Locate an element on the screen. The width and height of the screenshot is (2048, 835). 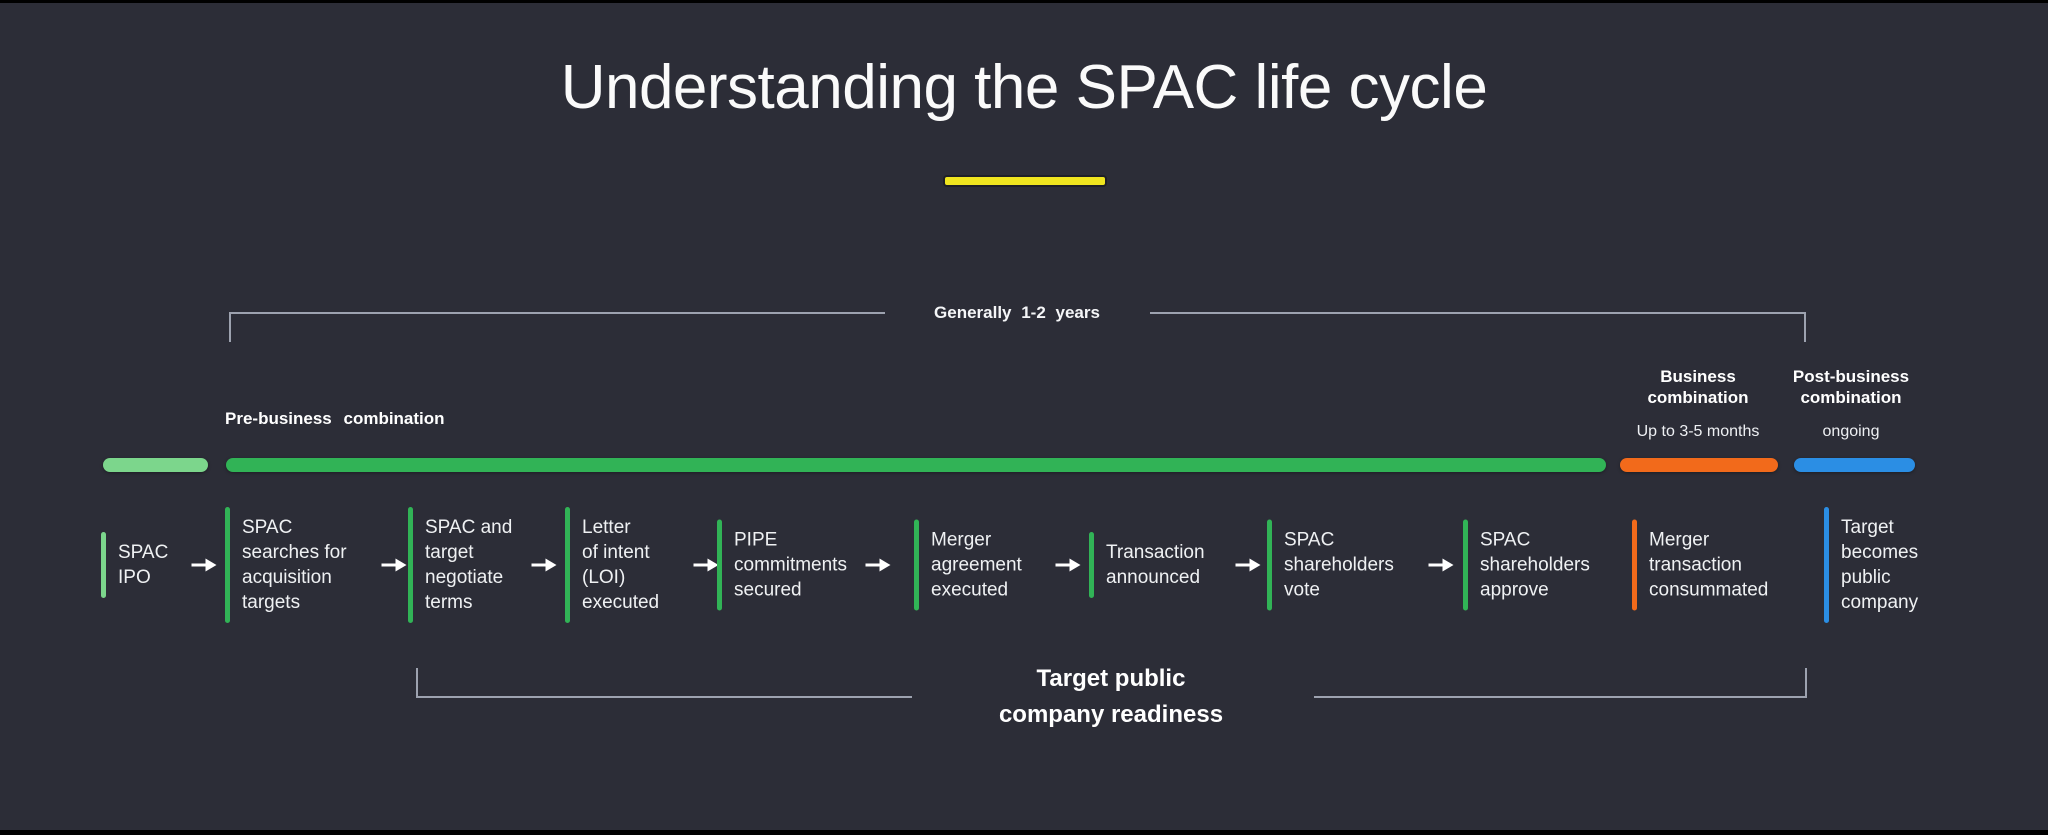
stage-label-line: of intent is located at coordinates (616, 552).